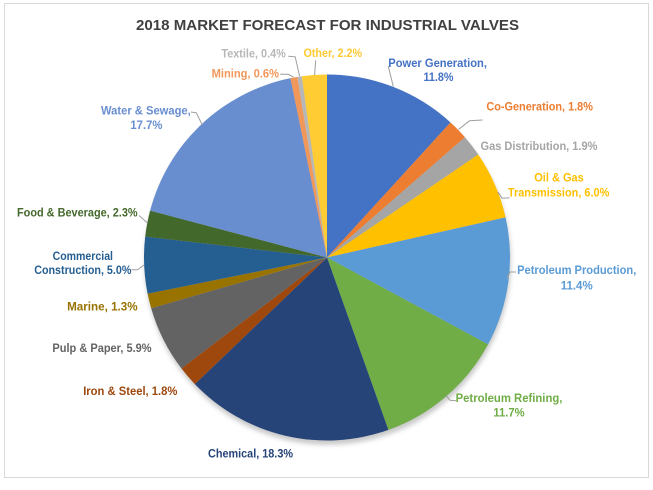 This screenshot has width=653, height=490. What do you see at coordinates (539, 146) in the screenshot?
I see `svg-text: Gas Distribution, 1.9%` at bounding box center [539, 146].